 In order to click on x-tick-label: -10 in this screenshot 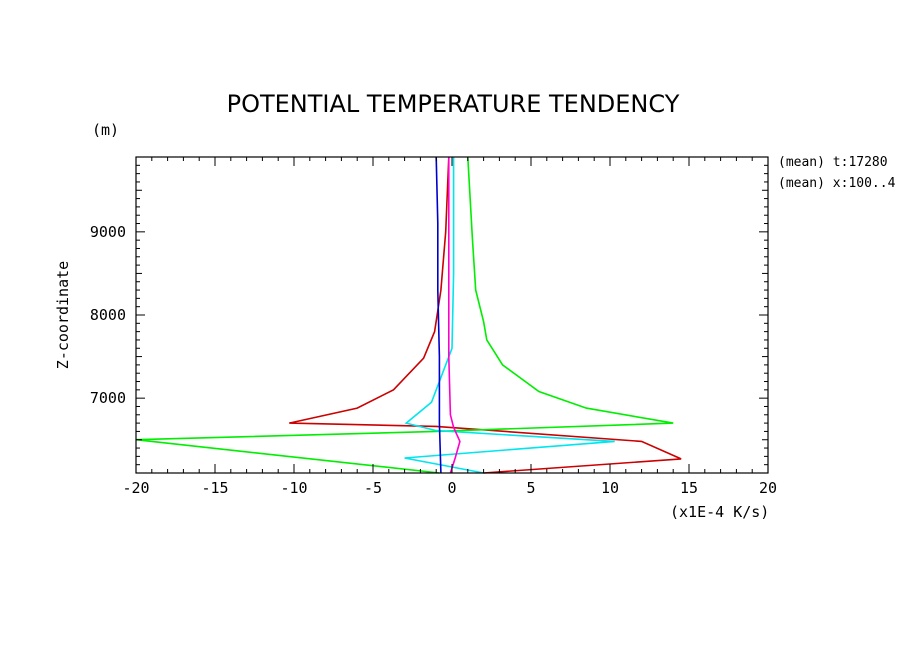, I will do `click(293, 488)`.